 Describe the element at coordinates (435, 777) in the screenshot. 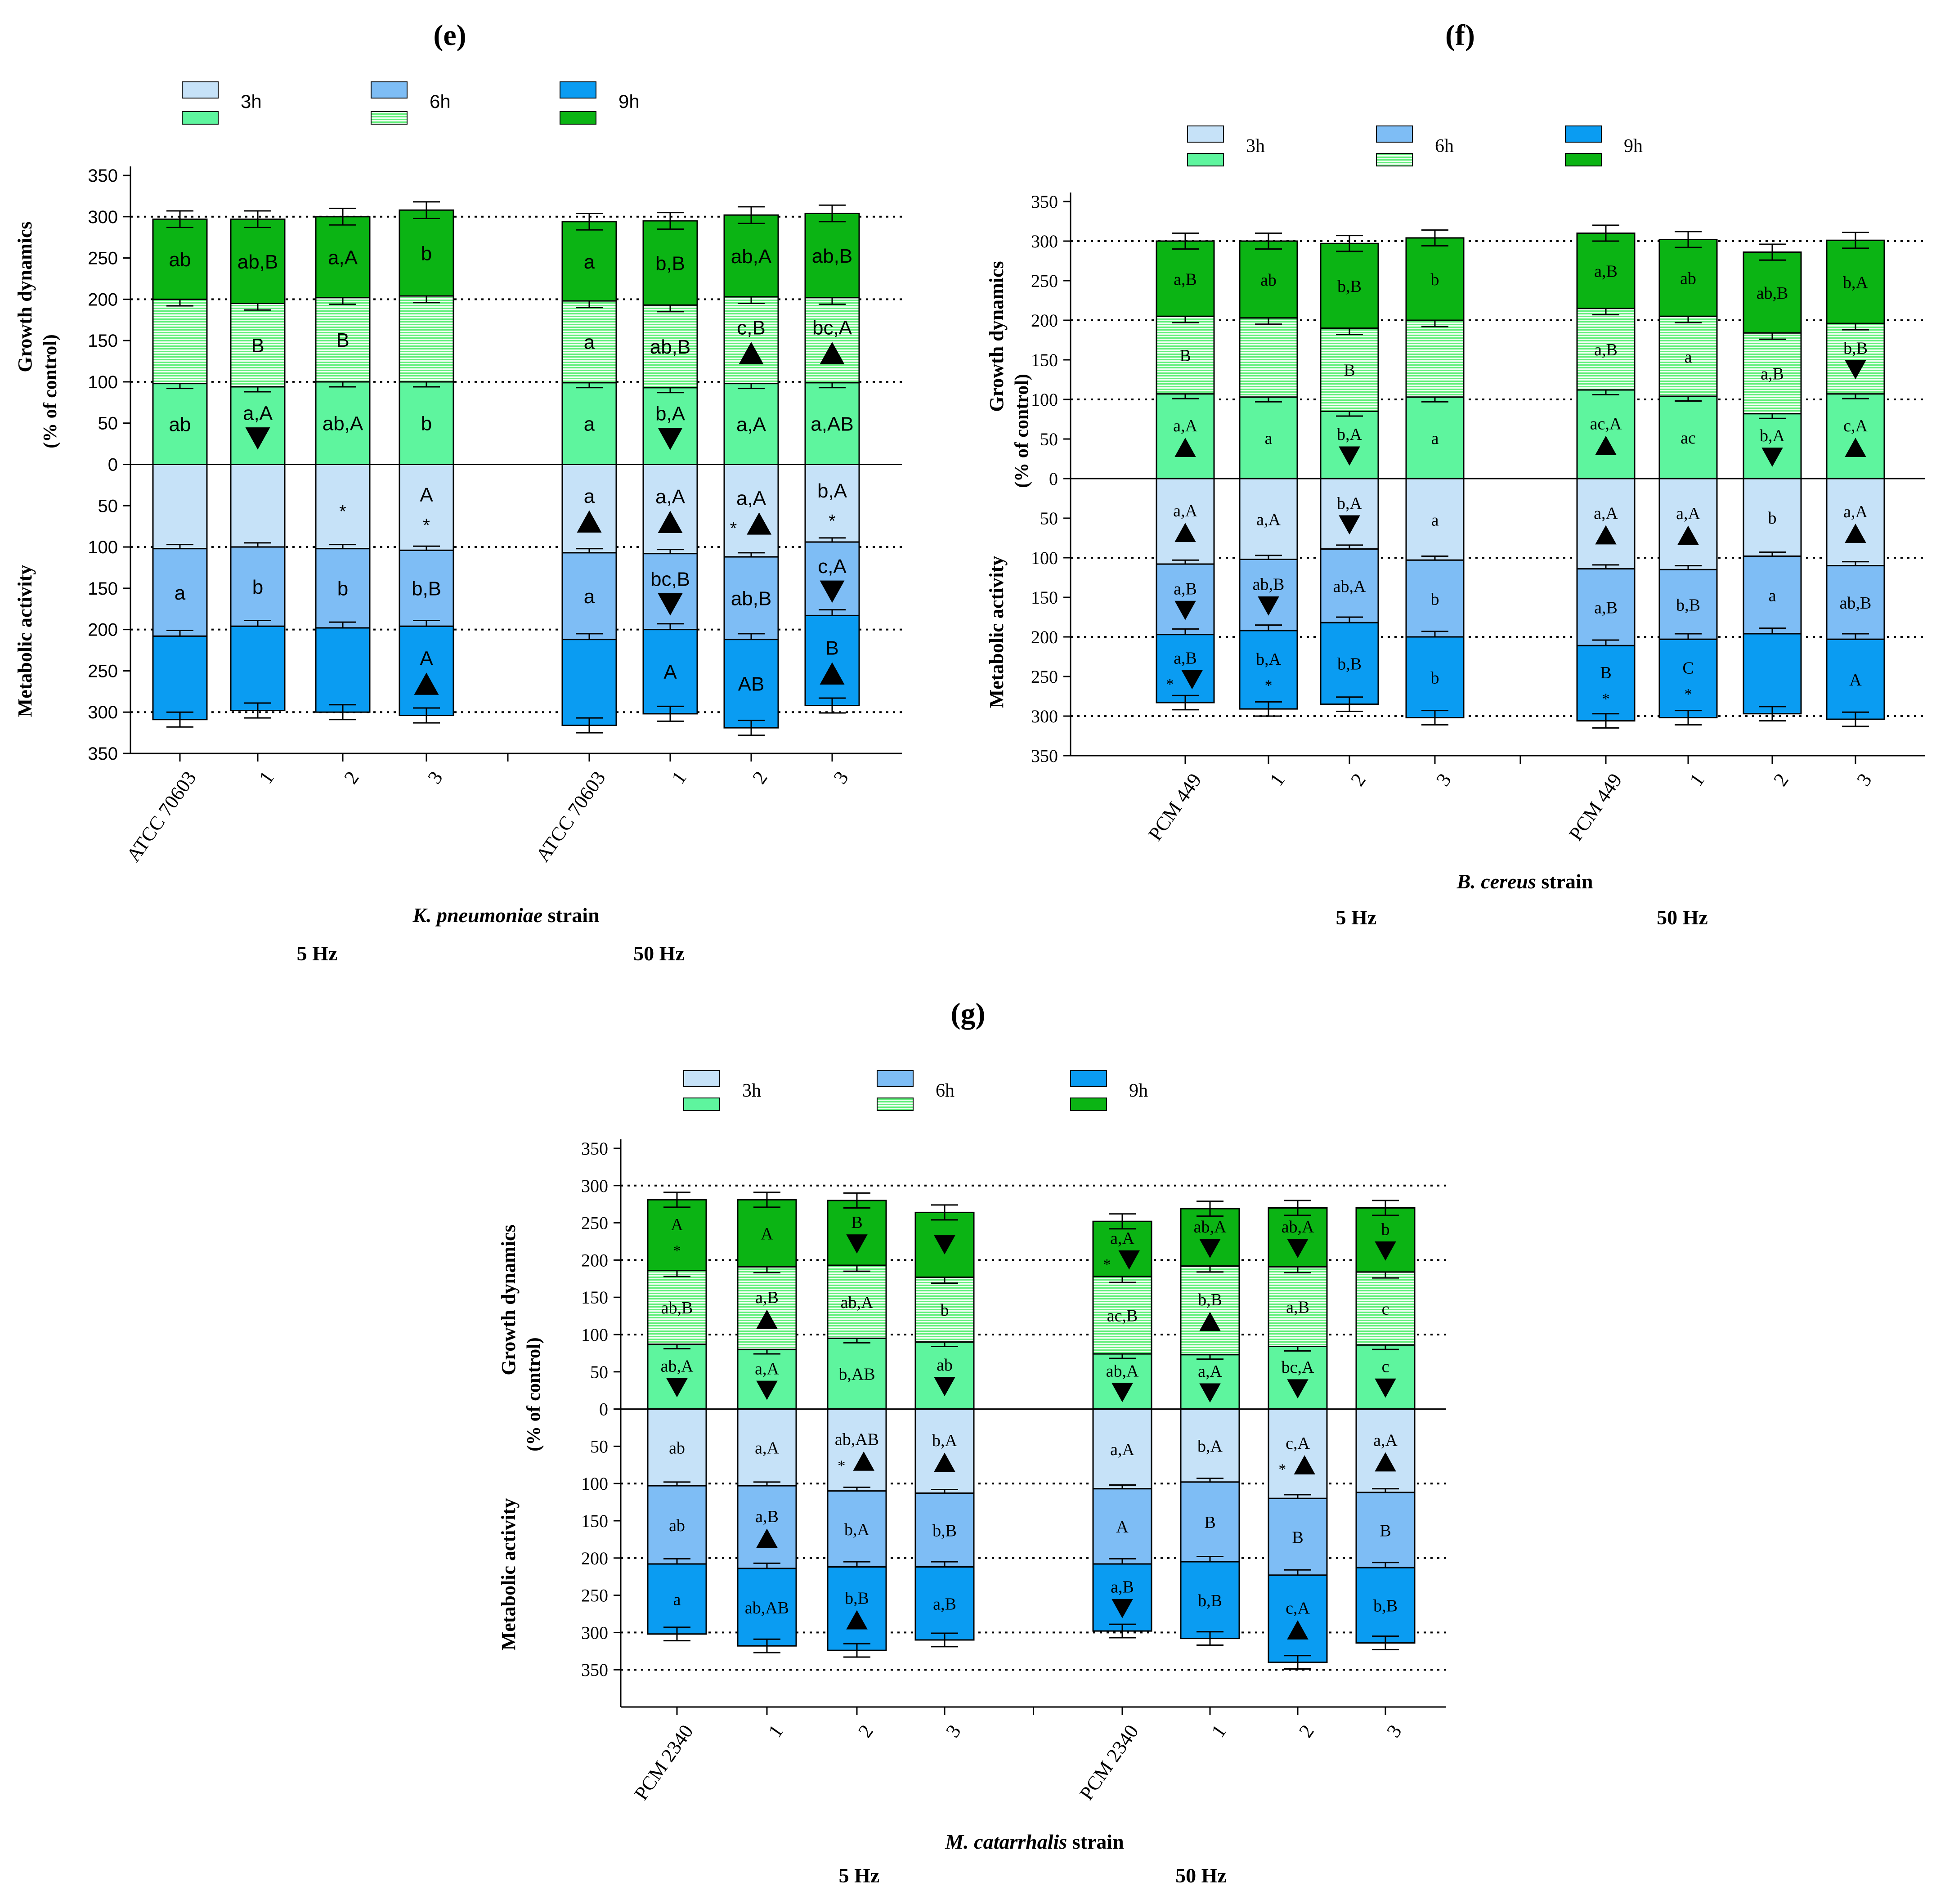

I see `x-tick-label: 3` at that location.